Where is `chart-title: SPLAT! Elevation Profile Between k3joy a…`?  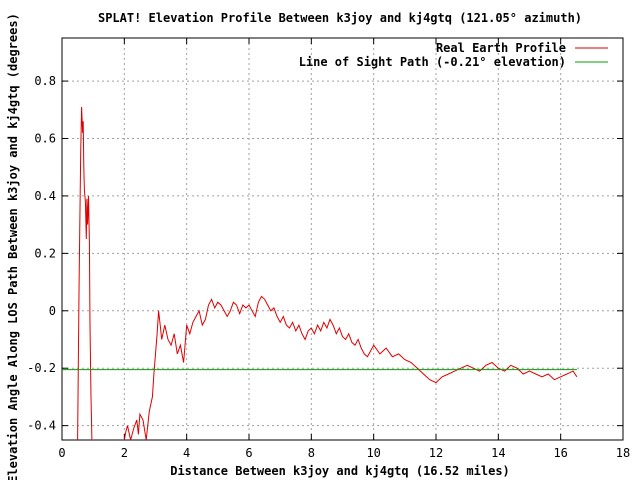 chart-title: SPLAT! Elevation Profile Between k3joy a… is located at coordinates (340, 18).